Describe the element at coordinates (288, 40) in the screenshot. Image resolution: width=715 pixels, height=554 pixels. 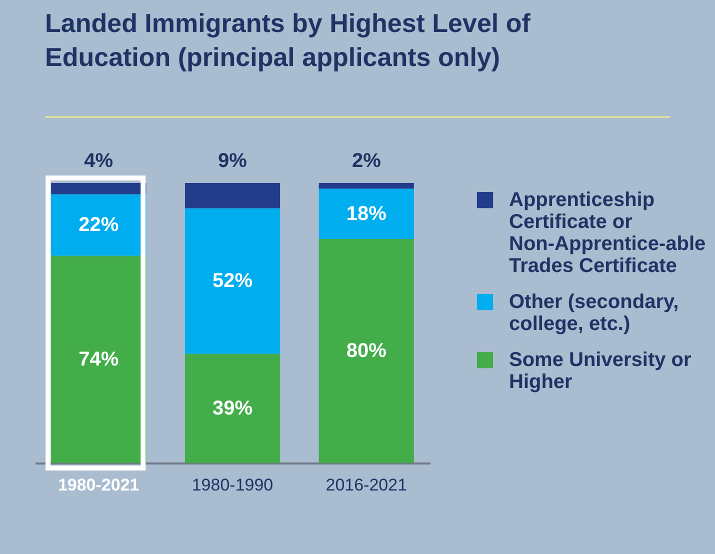
I see `chart-title: Landed Immigrants by Highest Level of Education (principal applicants only)` at that location.